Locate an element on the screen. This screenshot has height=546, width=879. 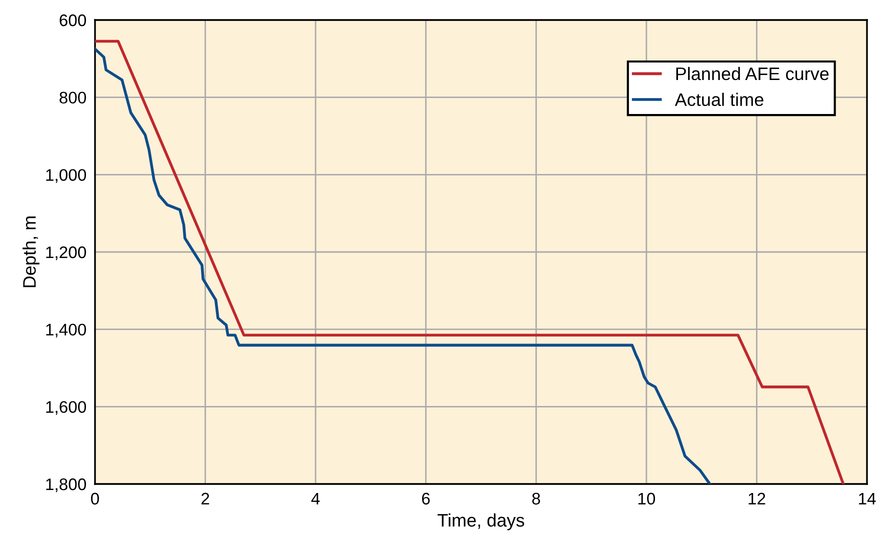
y-tick-label: 1,000 is located at coordinates (66, 176).